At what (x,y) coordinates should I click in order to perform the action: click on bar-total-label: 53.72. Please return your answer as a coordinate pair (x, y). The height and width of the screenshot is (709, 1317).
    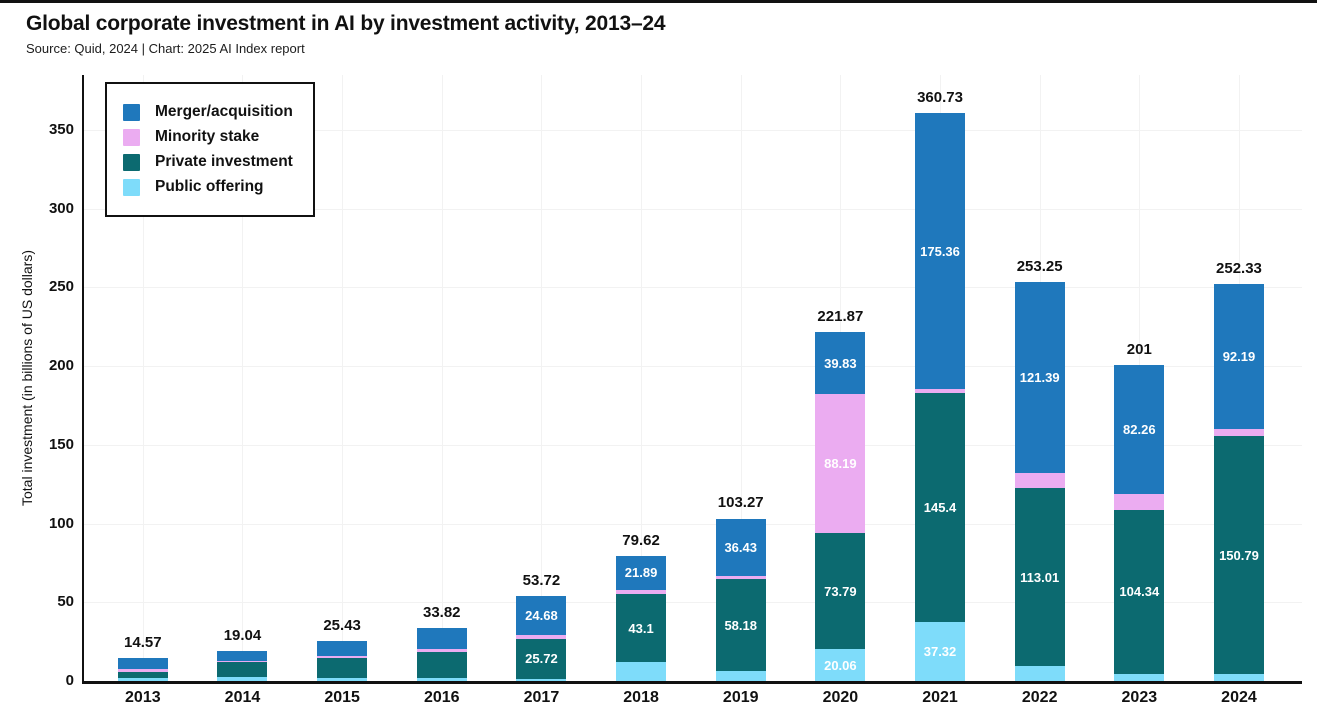
    Looking at the image, I should click on (541, 581).